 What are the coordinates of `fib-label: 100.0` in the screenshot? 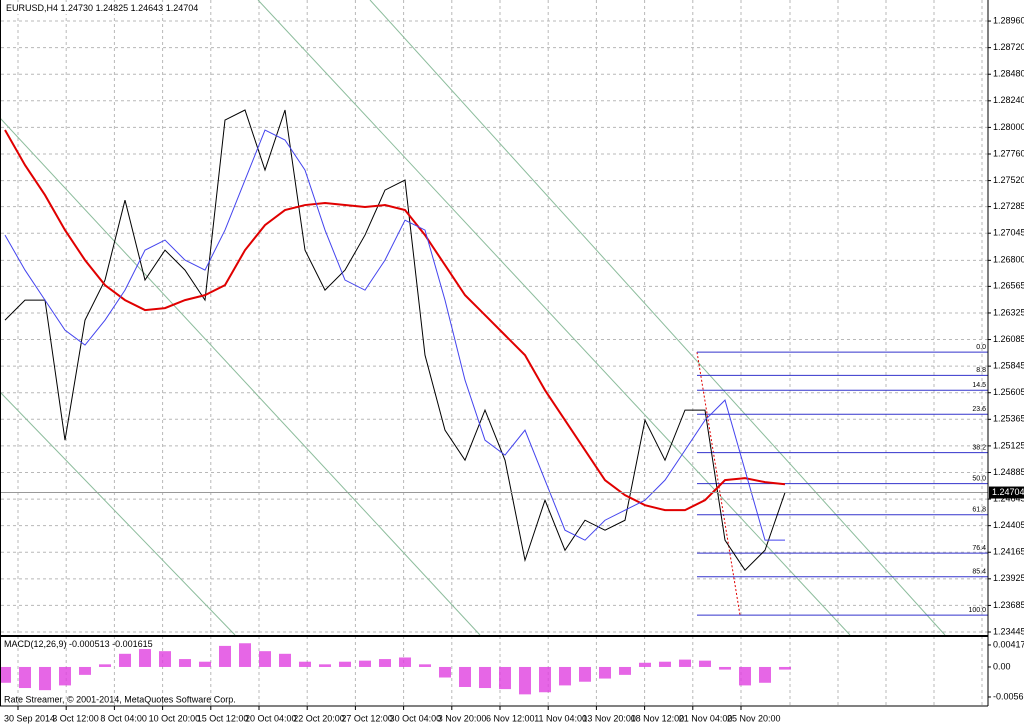 It's located at (977, 610).